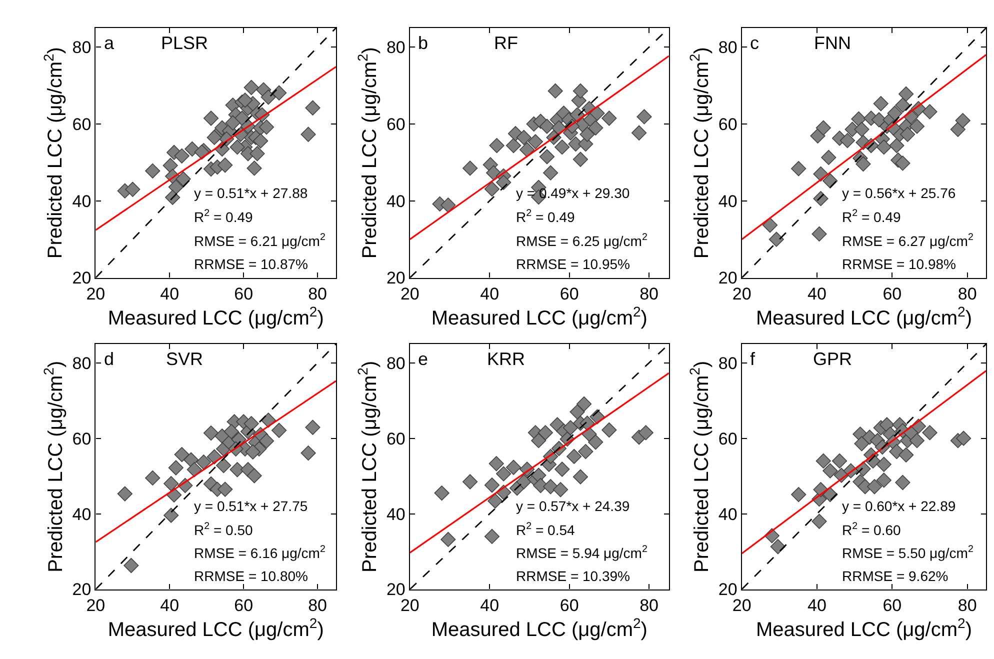 The width and height of the screenshot is (994, 659). What do you see at coordinates (109, 43) in the screenshot?
I see `annotation: a` at bounding box center [109, 43].